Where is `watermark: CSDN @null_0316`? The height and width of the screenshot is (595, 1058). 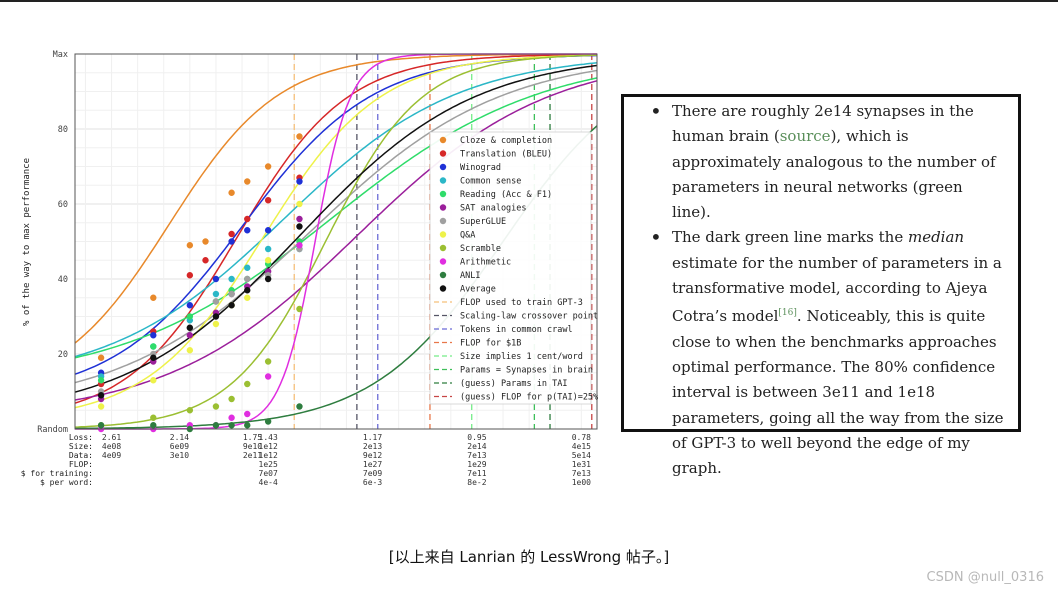 watermark: CSDN @null_0316 is located at coordinates (985, 577).